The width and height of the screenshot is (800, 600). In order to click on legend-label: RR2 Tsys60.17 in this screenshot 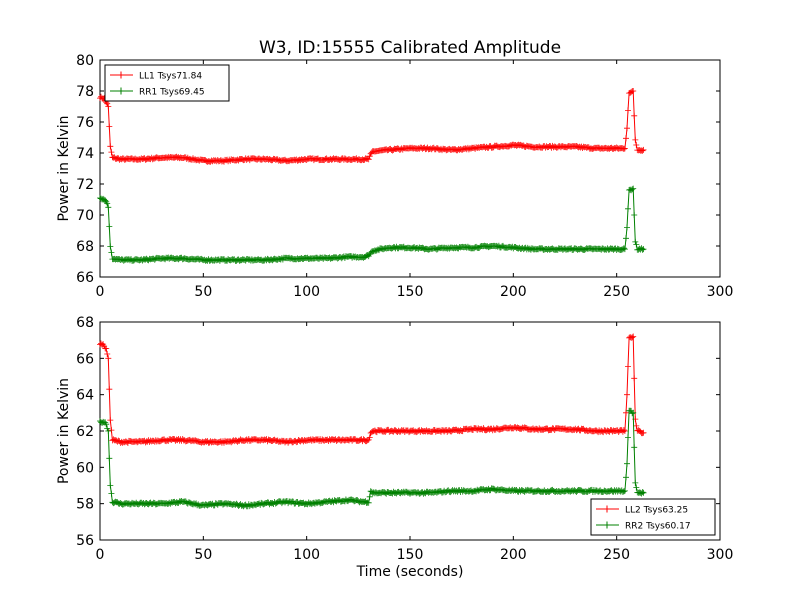, I will do `click(658, 527)`.